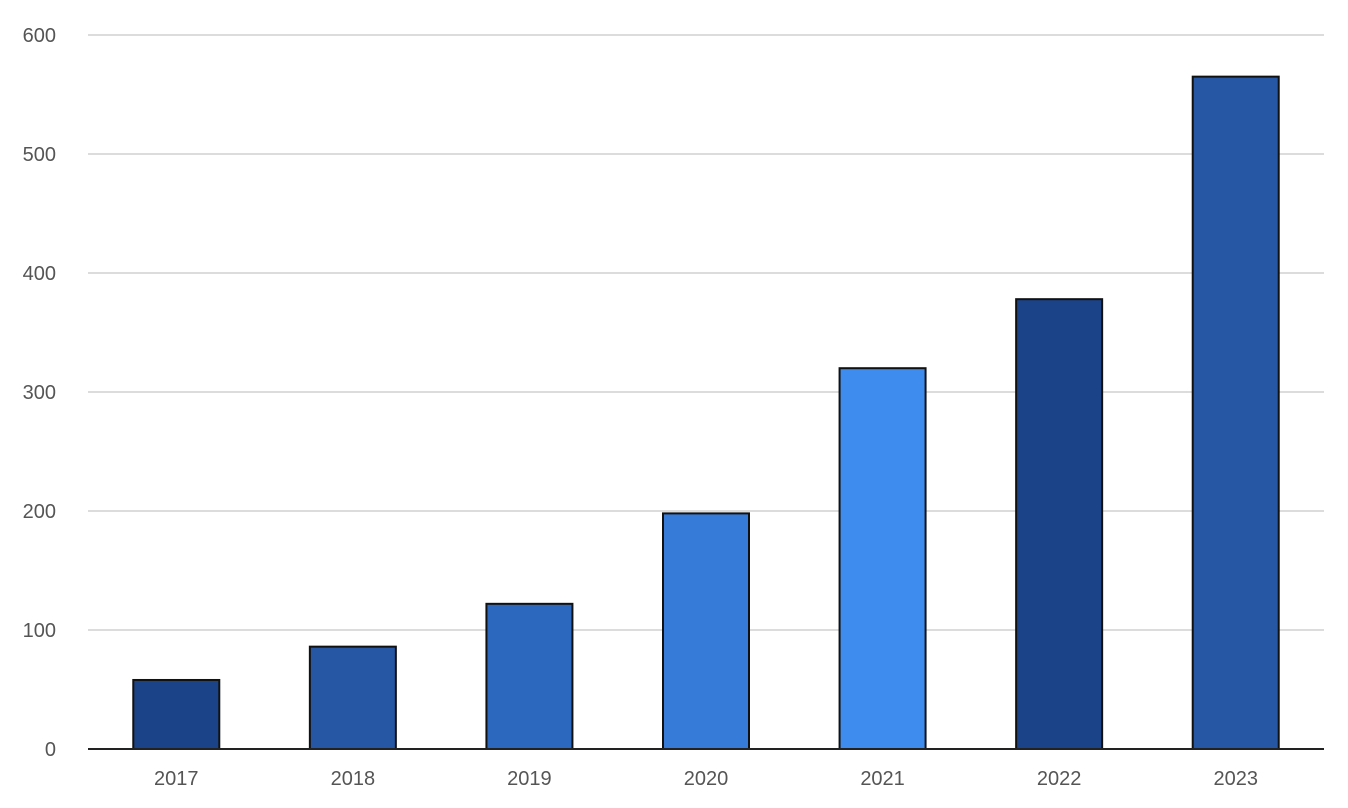 The height and width of the screenshot is (808, 1348). I want to click on bar-2022, so click(1059, 524).